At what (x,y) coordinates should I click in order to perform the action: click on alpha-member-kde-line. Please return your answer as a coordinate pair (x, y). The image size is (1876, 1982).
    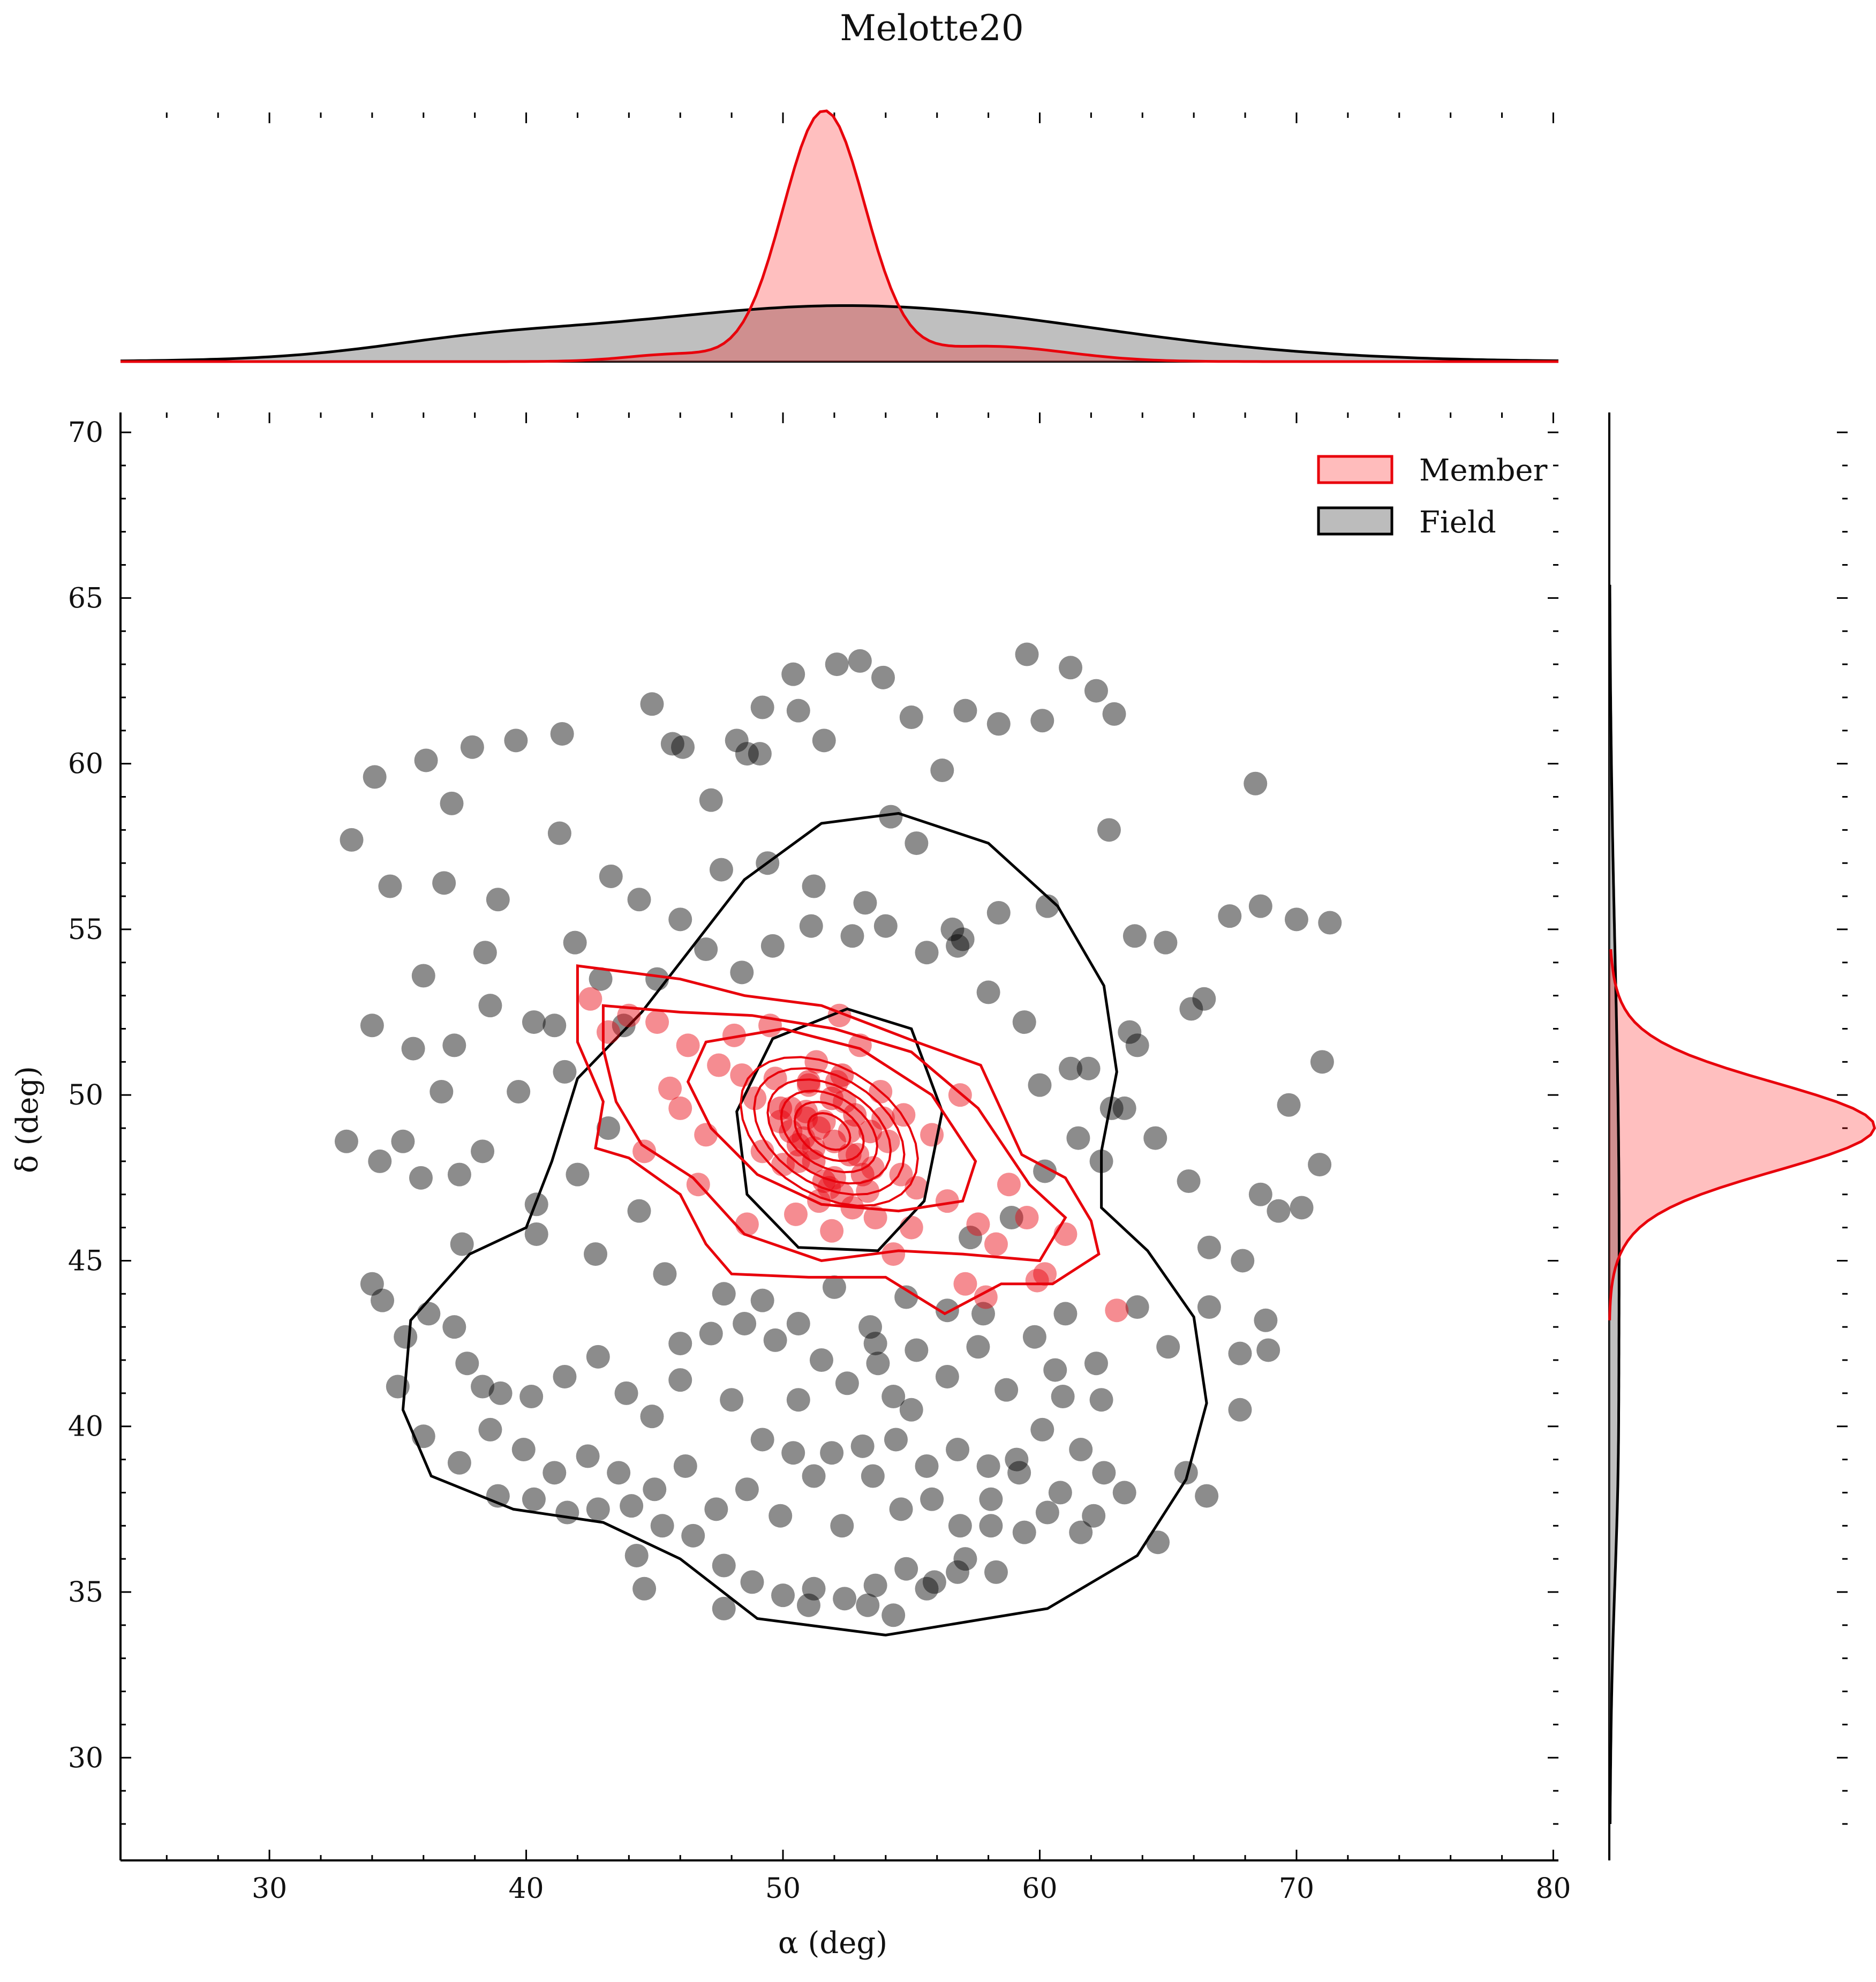
    Looking at the image, I should click on (839, 236).